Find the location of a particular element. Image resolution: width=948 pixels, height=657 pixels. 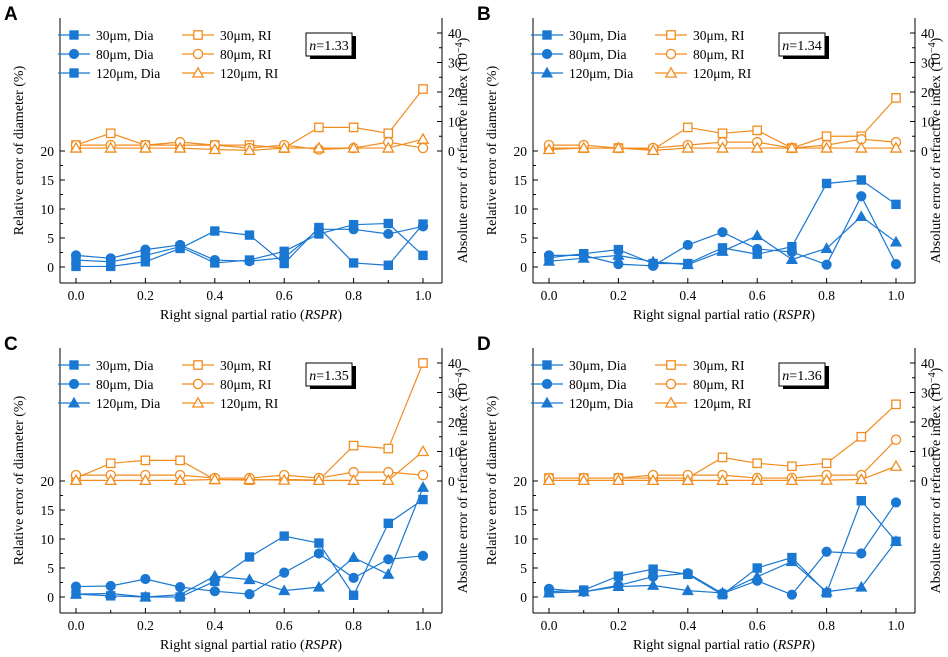

left-tick-label: 5 is located at coordinates (50, 238).